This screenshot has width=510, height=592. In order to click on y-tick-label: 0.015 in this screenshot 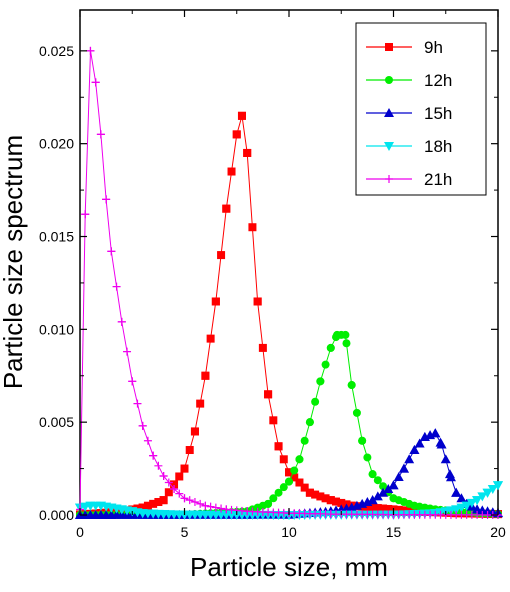, I will do `click(56, 237)`.